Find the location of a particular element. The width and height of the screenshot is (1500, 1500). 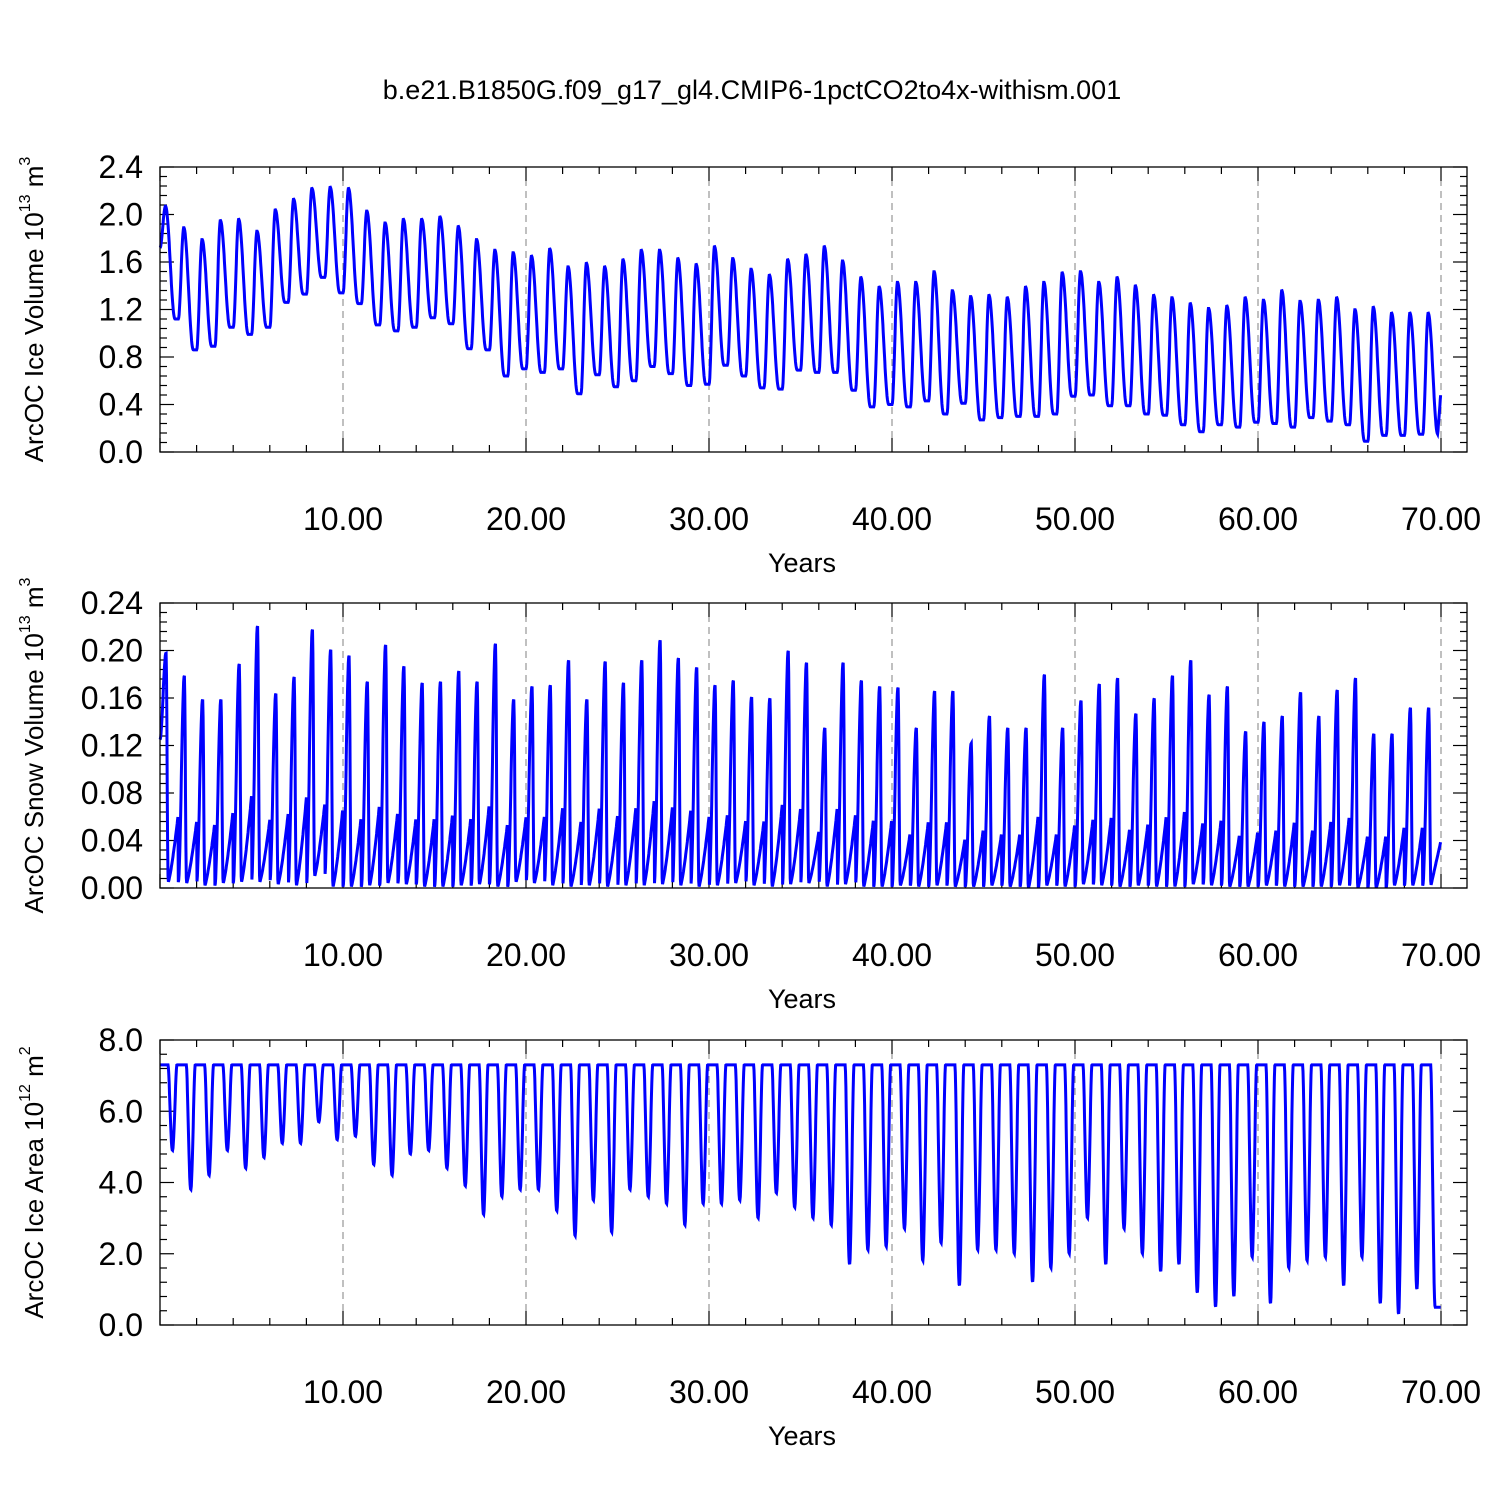

y-tick-label: 1.2 is located at coordinates (121, 310).